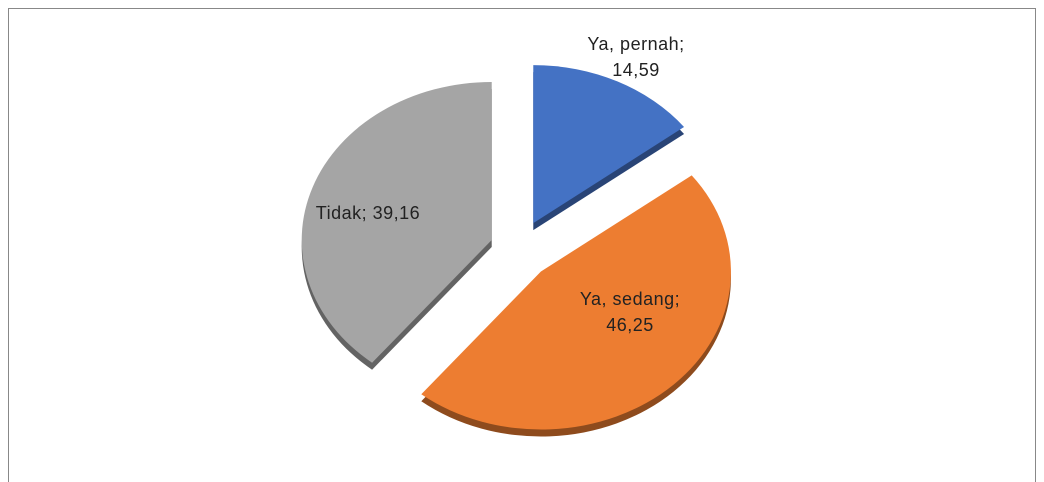 The width and height of the screenshot is (1044, 482). I want to click on data-label: Tidak; 39,16, so click(368, 213).